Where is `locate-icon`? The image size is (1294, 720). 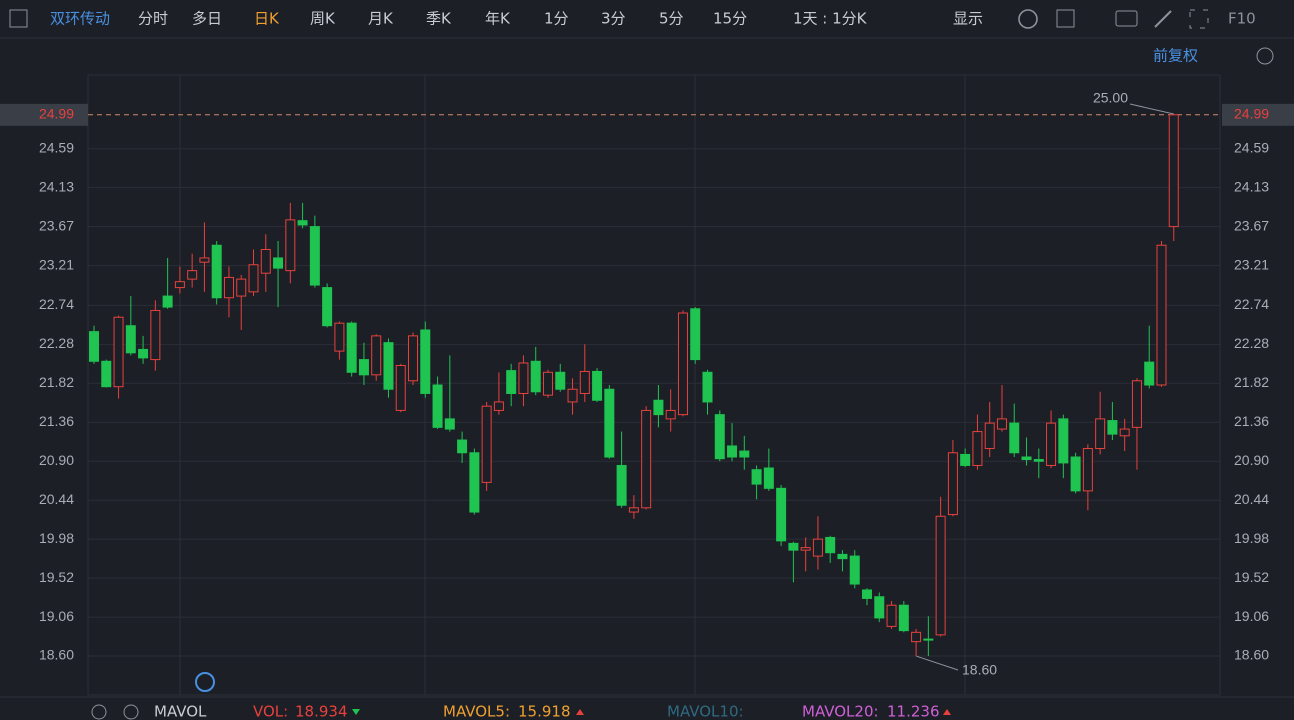
locate-icon is located at coordinates (205, 682).